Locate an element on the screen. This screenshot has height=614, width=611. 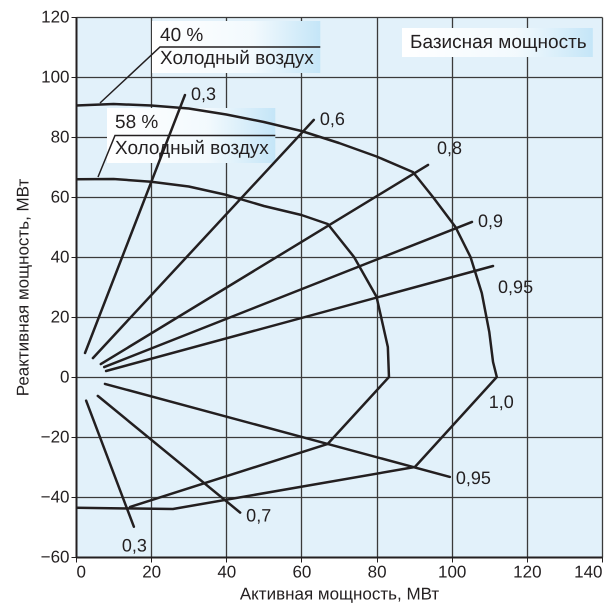
annotation: 0,6 is located at coordinates (332, 118).